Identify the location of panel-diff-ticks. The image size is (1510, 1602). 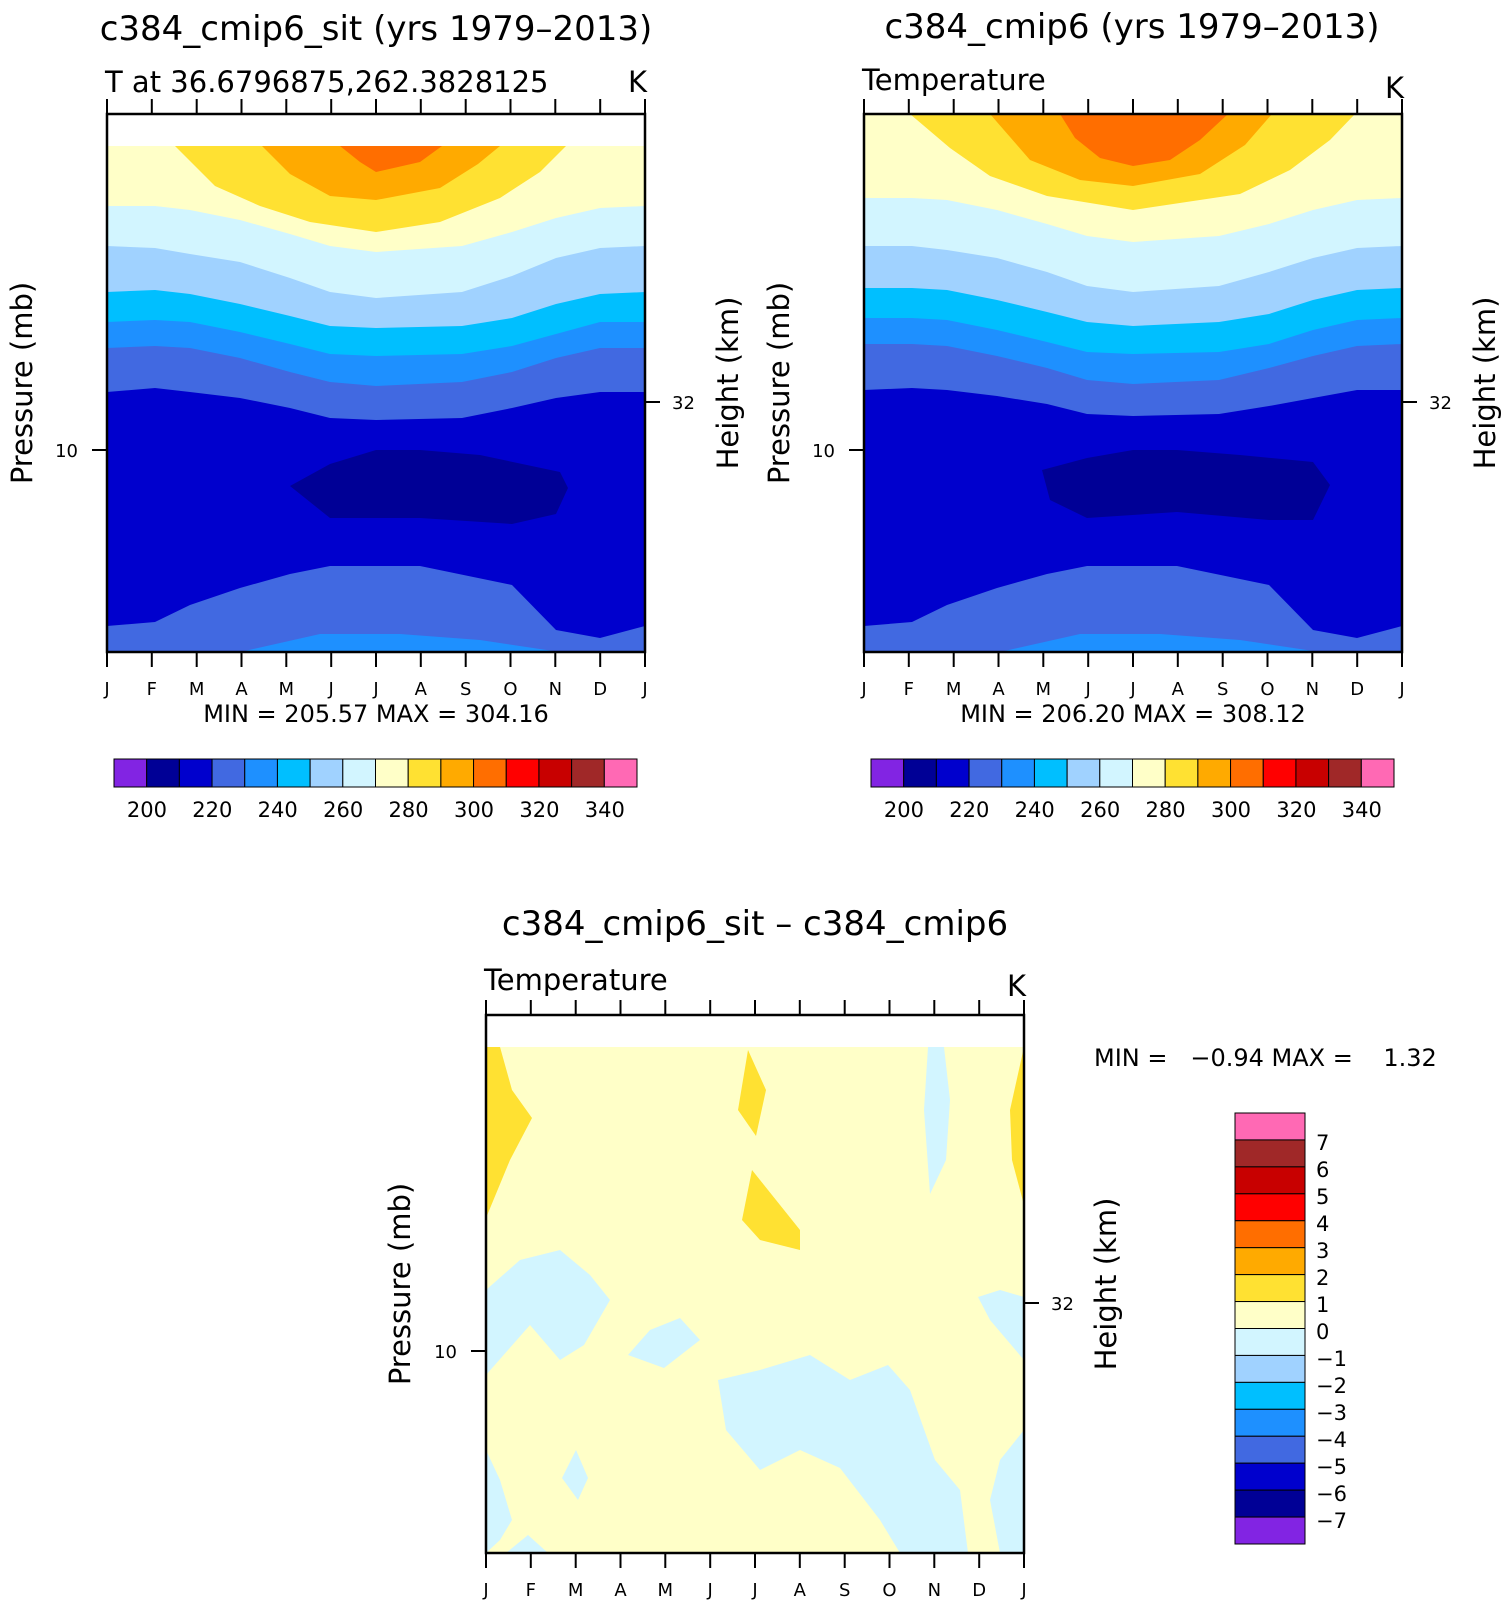
(755, 1284).